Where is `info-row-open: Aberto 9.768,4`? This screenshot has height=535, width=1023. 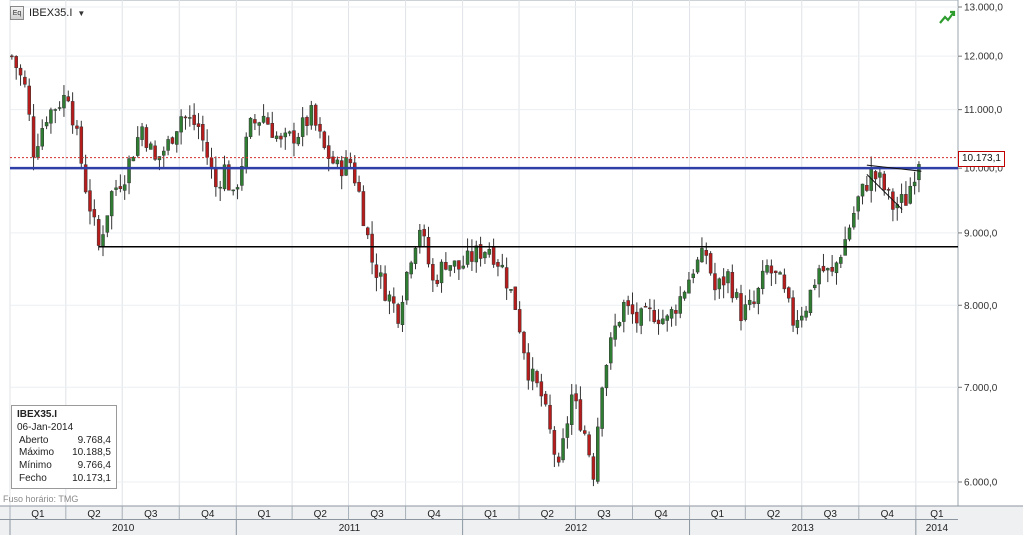 info-row-open: Aberto 9.768,4 is located at coordinates (64, 441).